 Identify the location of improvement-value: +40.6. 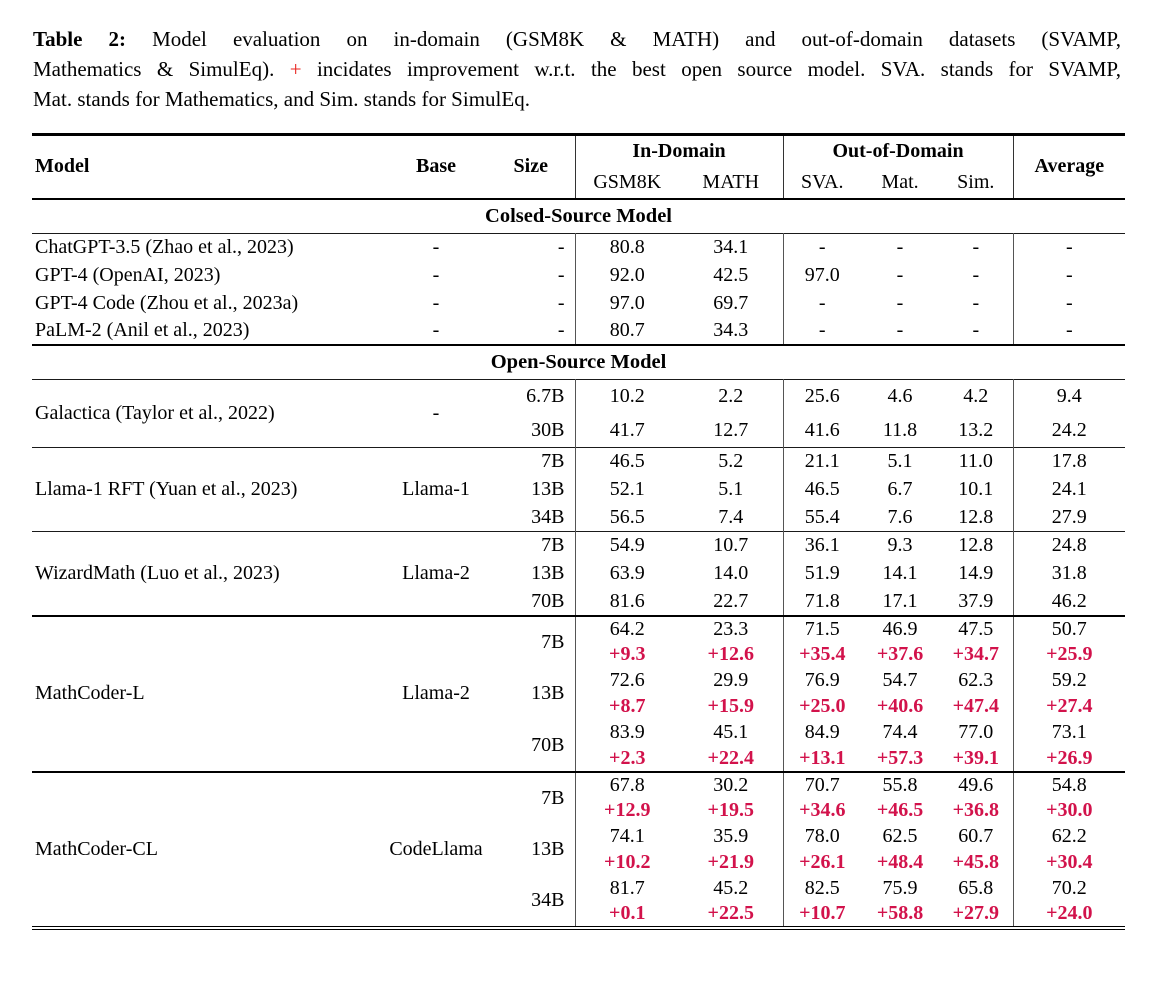
(900, 706).